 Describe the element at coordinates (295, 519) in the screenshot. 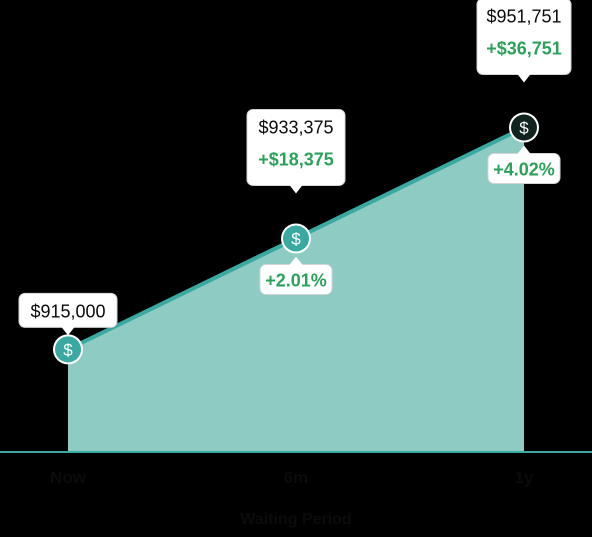

I see `x-axis-title: Waiting Period` at that location.